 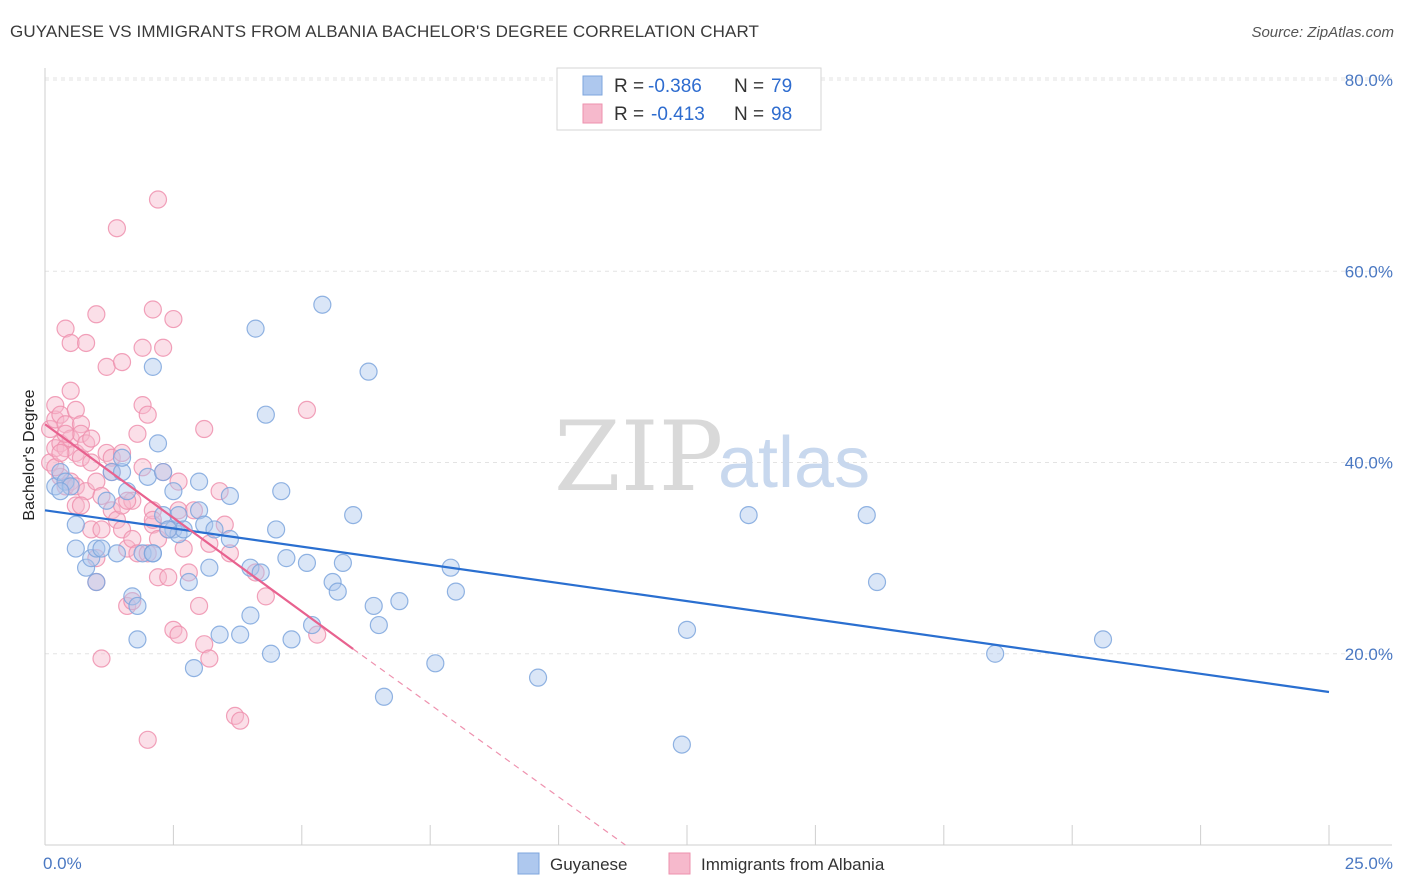 What do you see at coordinates (749, 86) in the screenshot?
I see `legend-n-label-1: N =` at bounding box center [749, 86].